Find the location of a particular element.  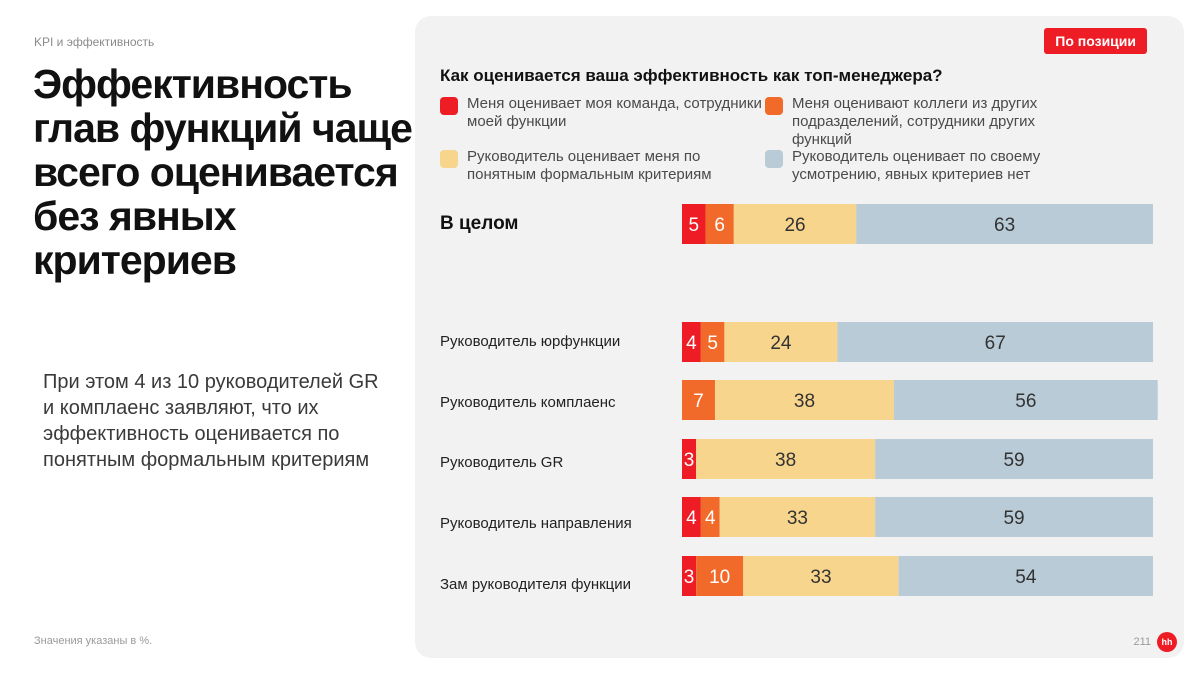

bar-value-label: 26 is located at coordinates (794, 225).